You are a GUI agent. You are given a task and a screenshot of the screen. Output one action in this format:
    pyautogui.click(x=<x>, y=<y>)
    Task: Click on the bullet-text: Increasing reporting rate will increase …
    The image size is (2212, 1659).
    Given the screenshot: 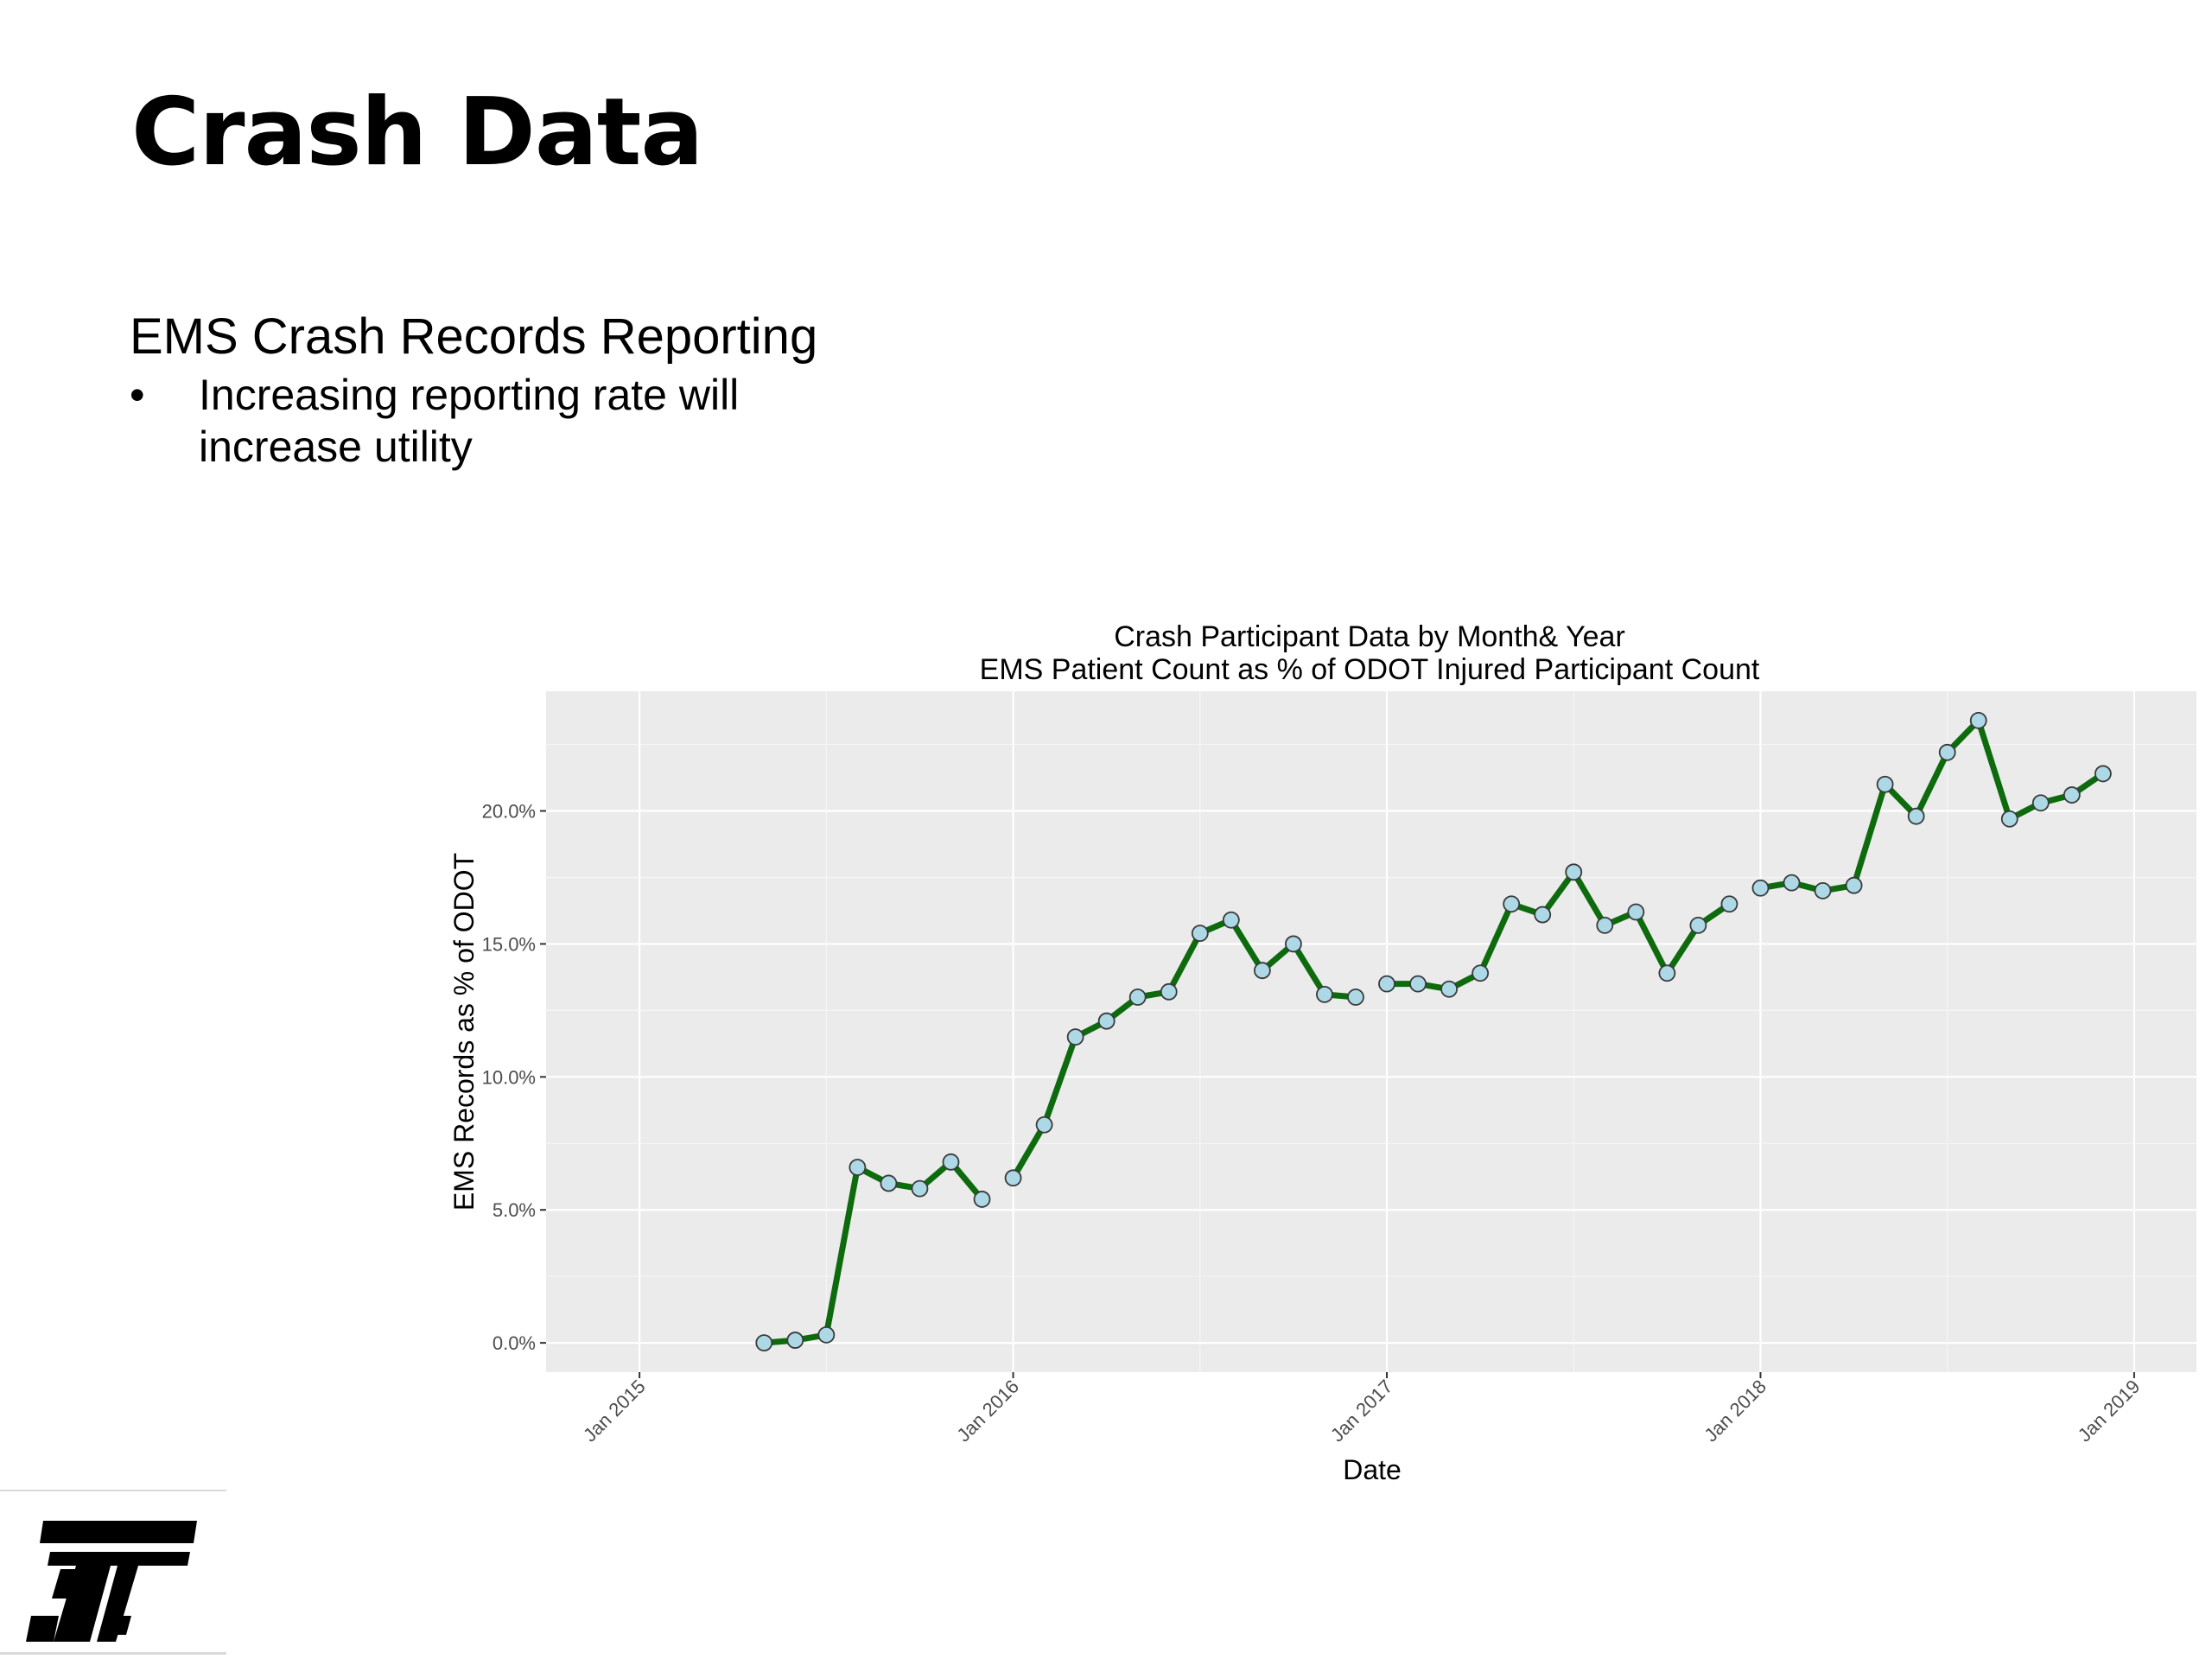 What is the action you would take?
    pyautogui.click(x=469, y=421)
    